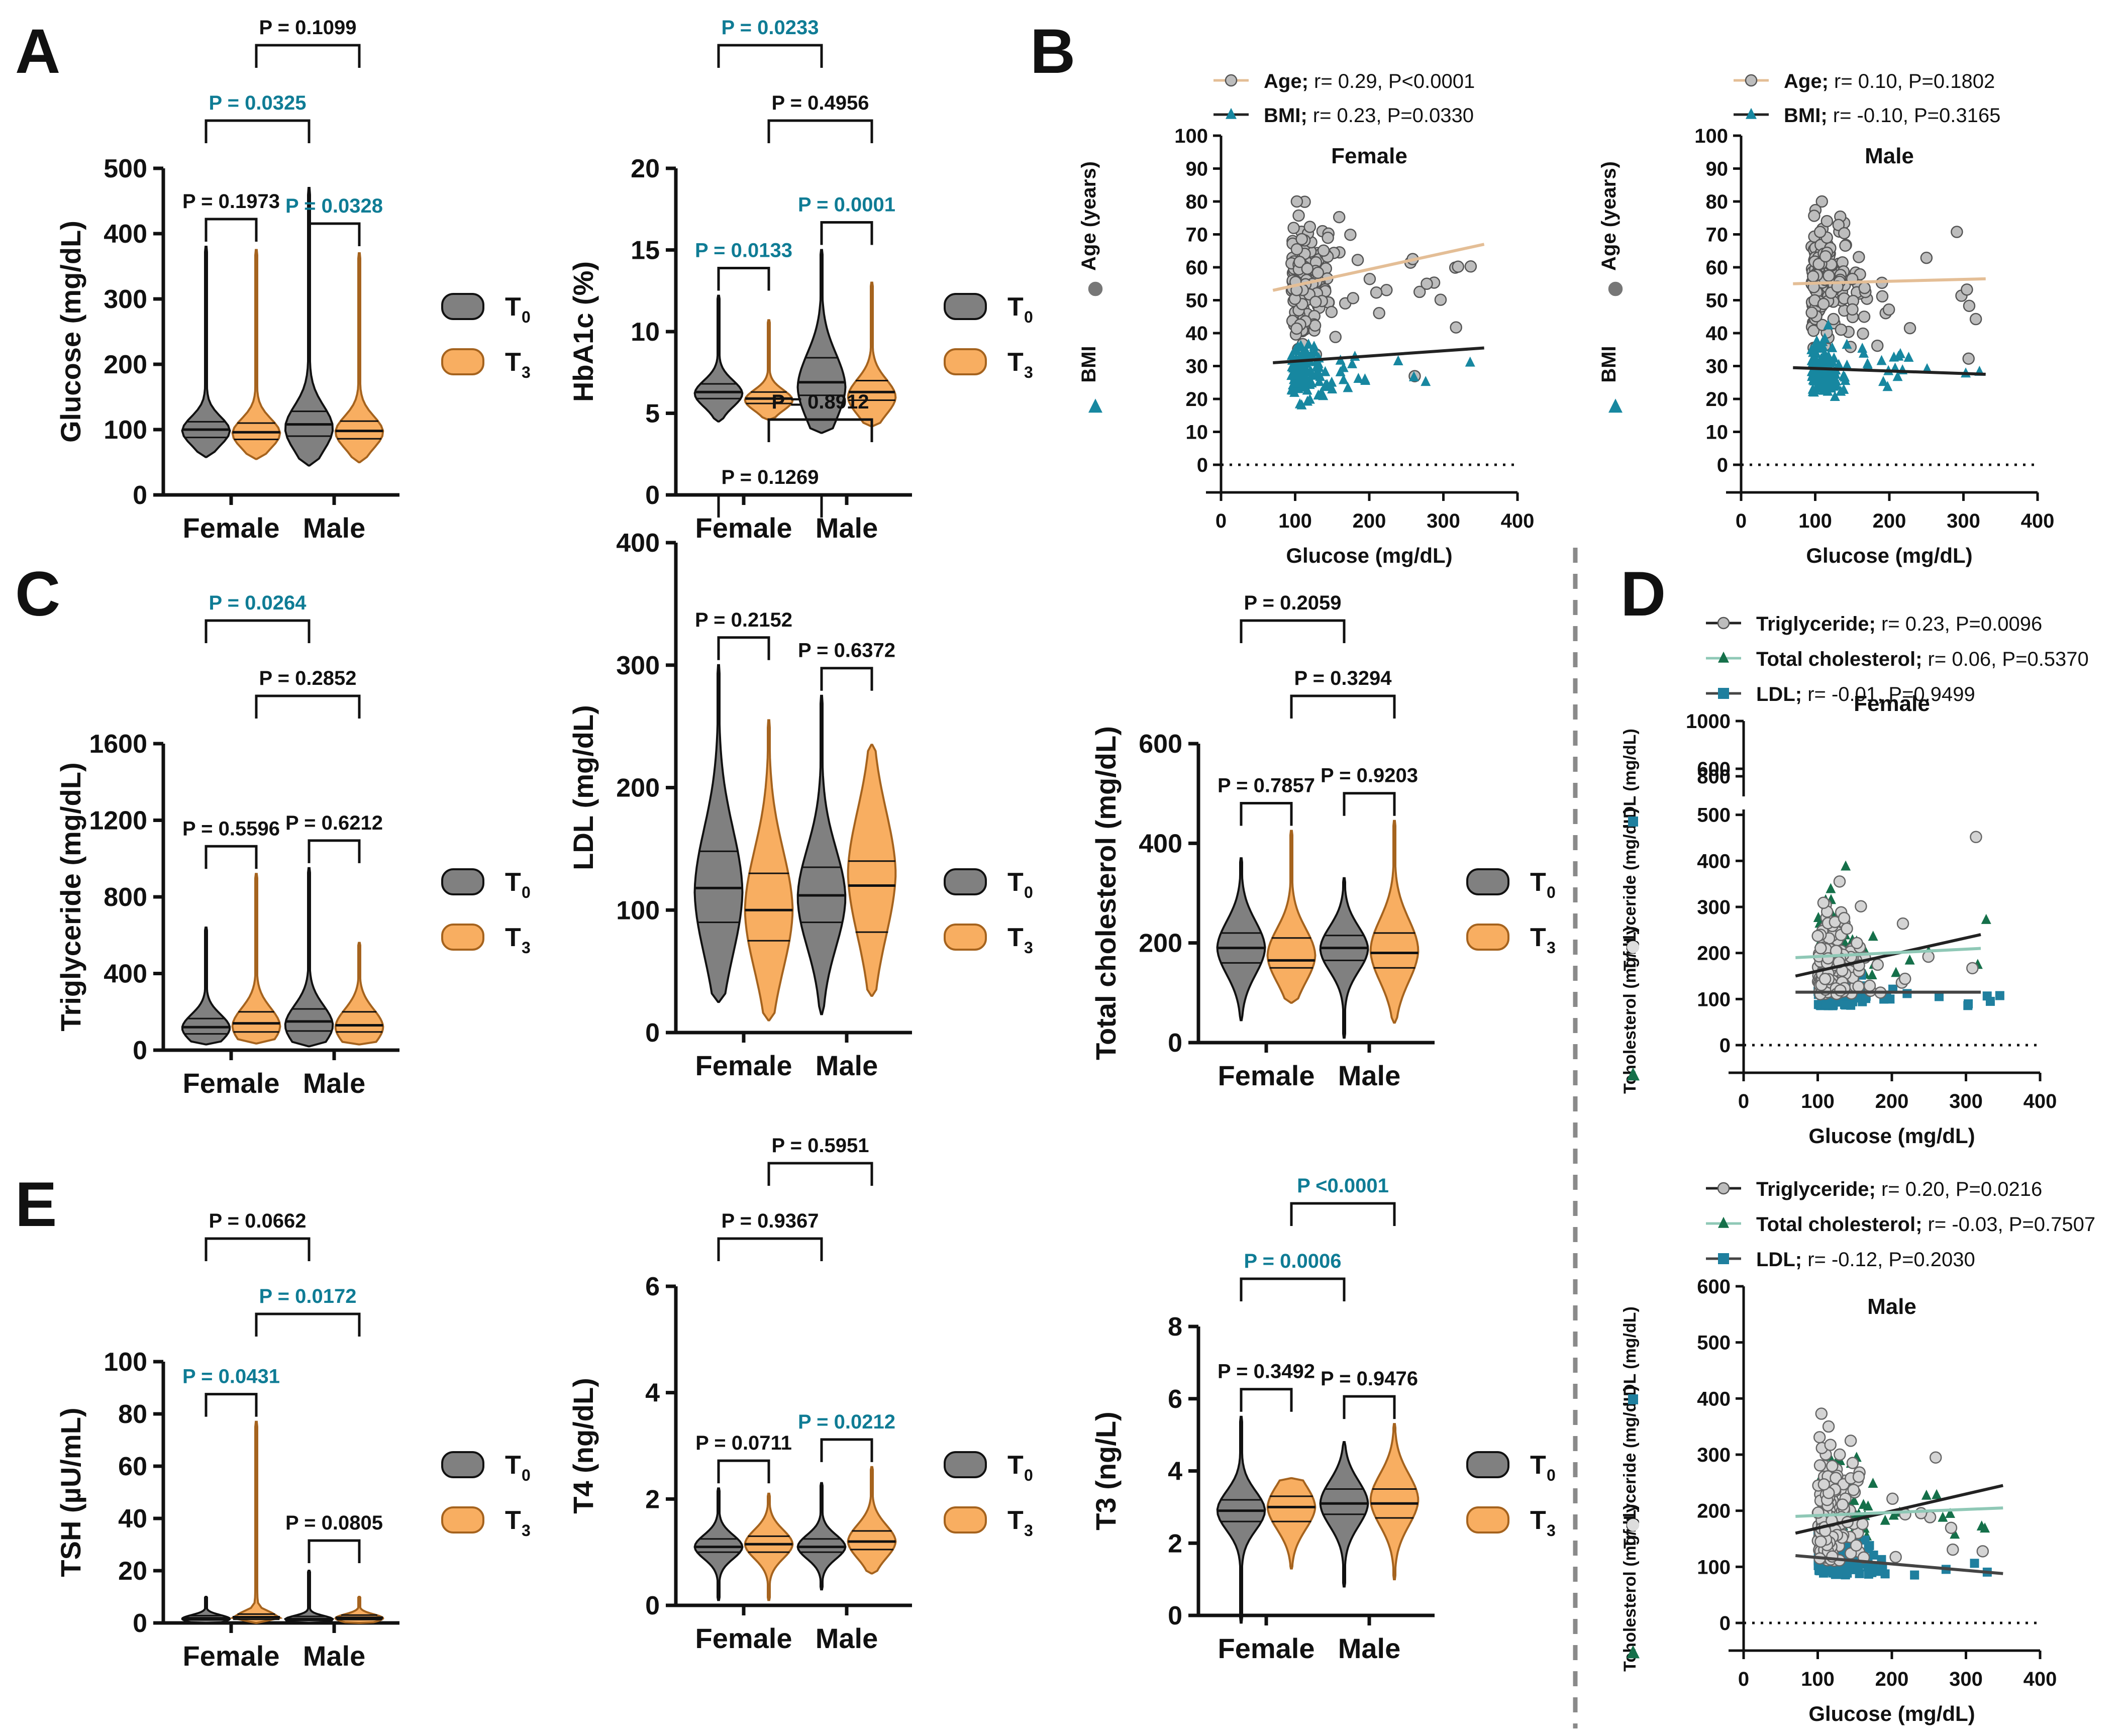 This screenshot has width=2125, height=1736. What do you see at coordinates (1197, 169) in the screenshot?
I see `y-tick-label: 90` at bounding box center [1197, 169].